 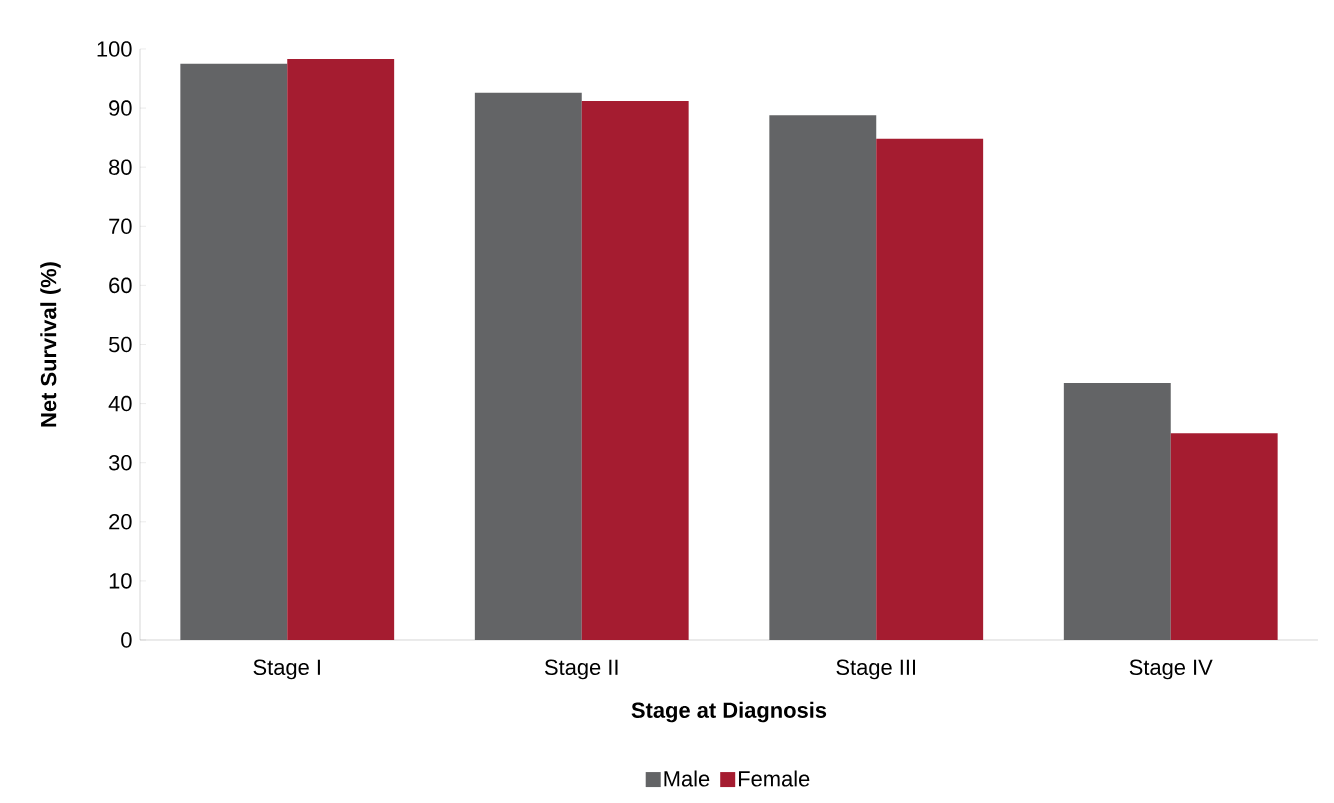 I want to click on x-tick-label: Stage II, so click(x=581, y=669).